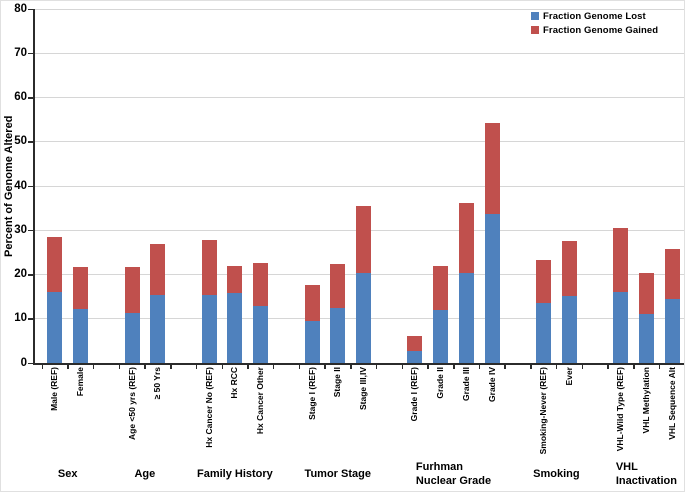 Image resolution: width=685 pixels, height=492 pixels. I want to click on category-label: VHL-Wild Type (REF), so click(620, 409).